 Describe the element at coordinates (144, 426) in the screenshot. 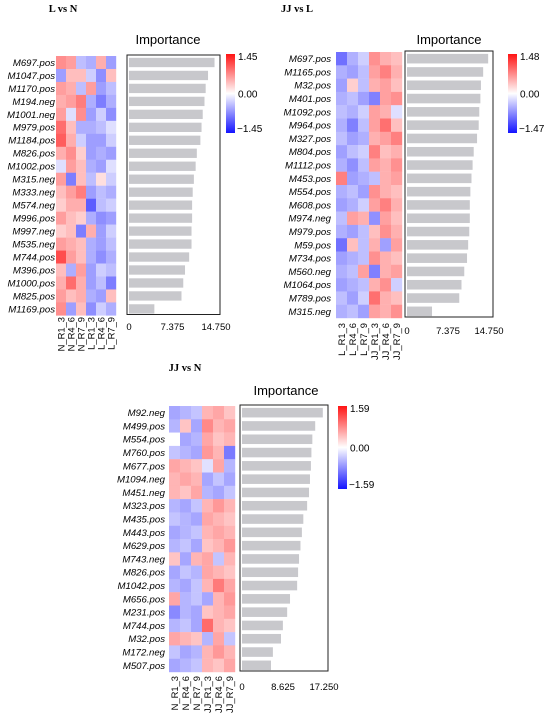

I see `feature-label: M499.pos` at that location.